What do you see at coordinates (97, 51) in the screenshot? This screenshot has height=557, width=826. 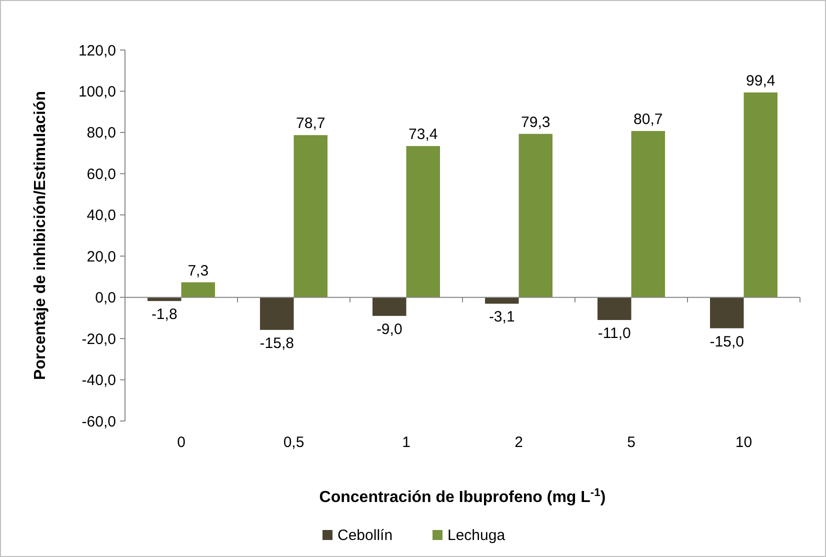 I see `y-tick-label: 120,0` at bounding box center [97, 51].